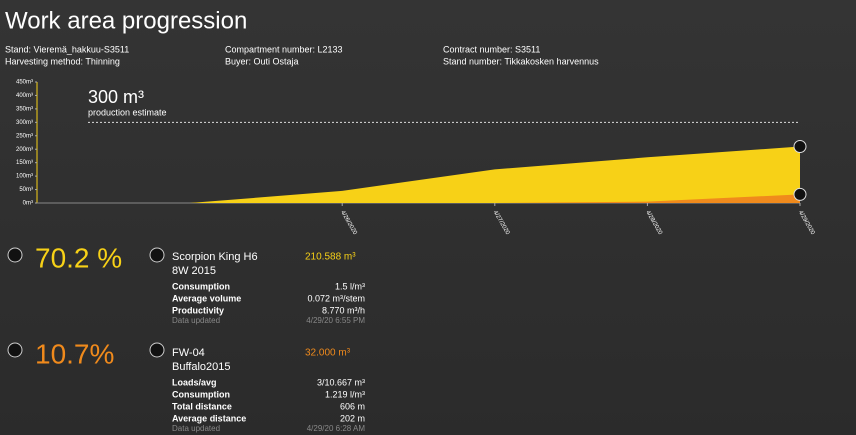 The image size is (856, 435). What do you see at coordinates (24, 163) in the screenshot?
I see `y-tick-label: 150m³` at bounding box center [24, 163].